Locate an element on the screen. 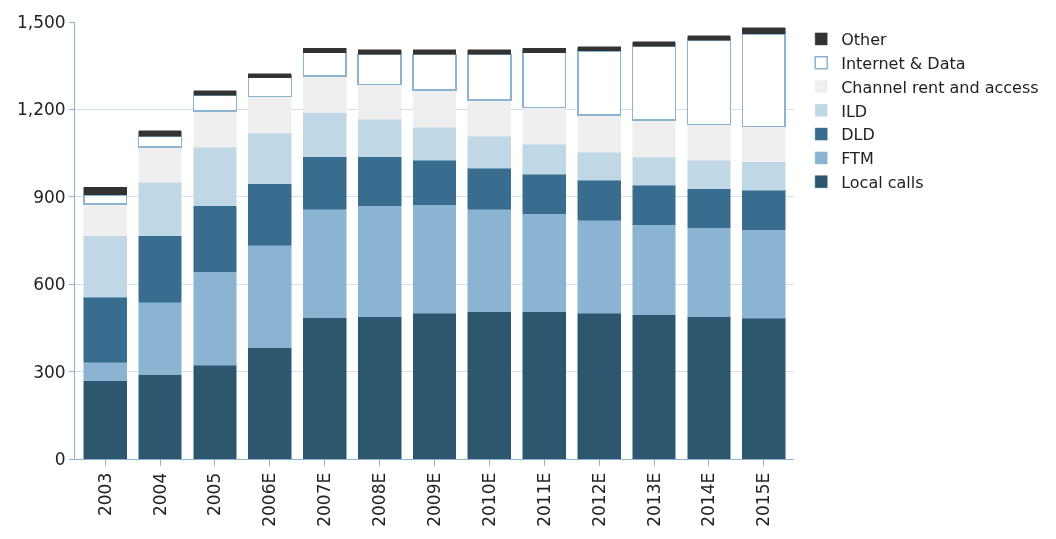 The height and width of the screenshot is (539, 1056). legend-label: Other is located at coordinates (864, 40).